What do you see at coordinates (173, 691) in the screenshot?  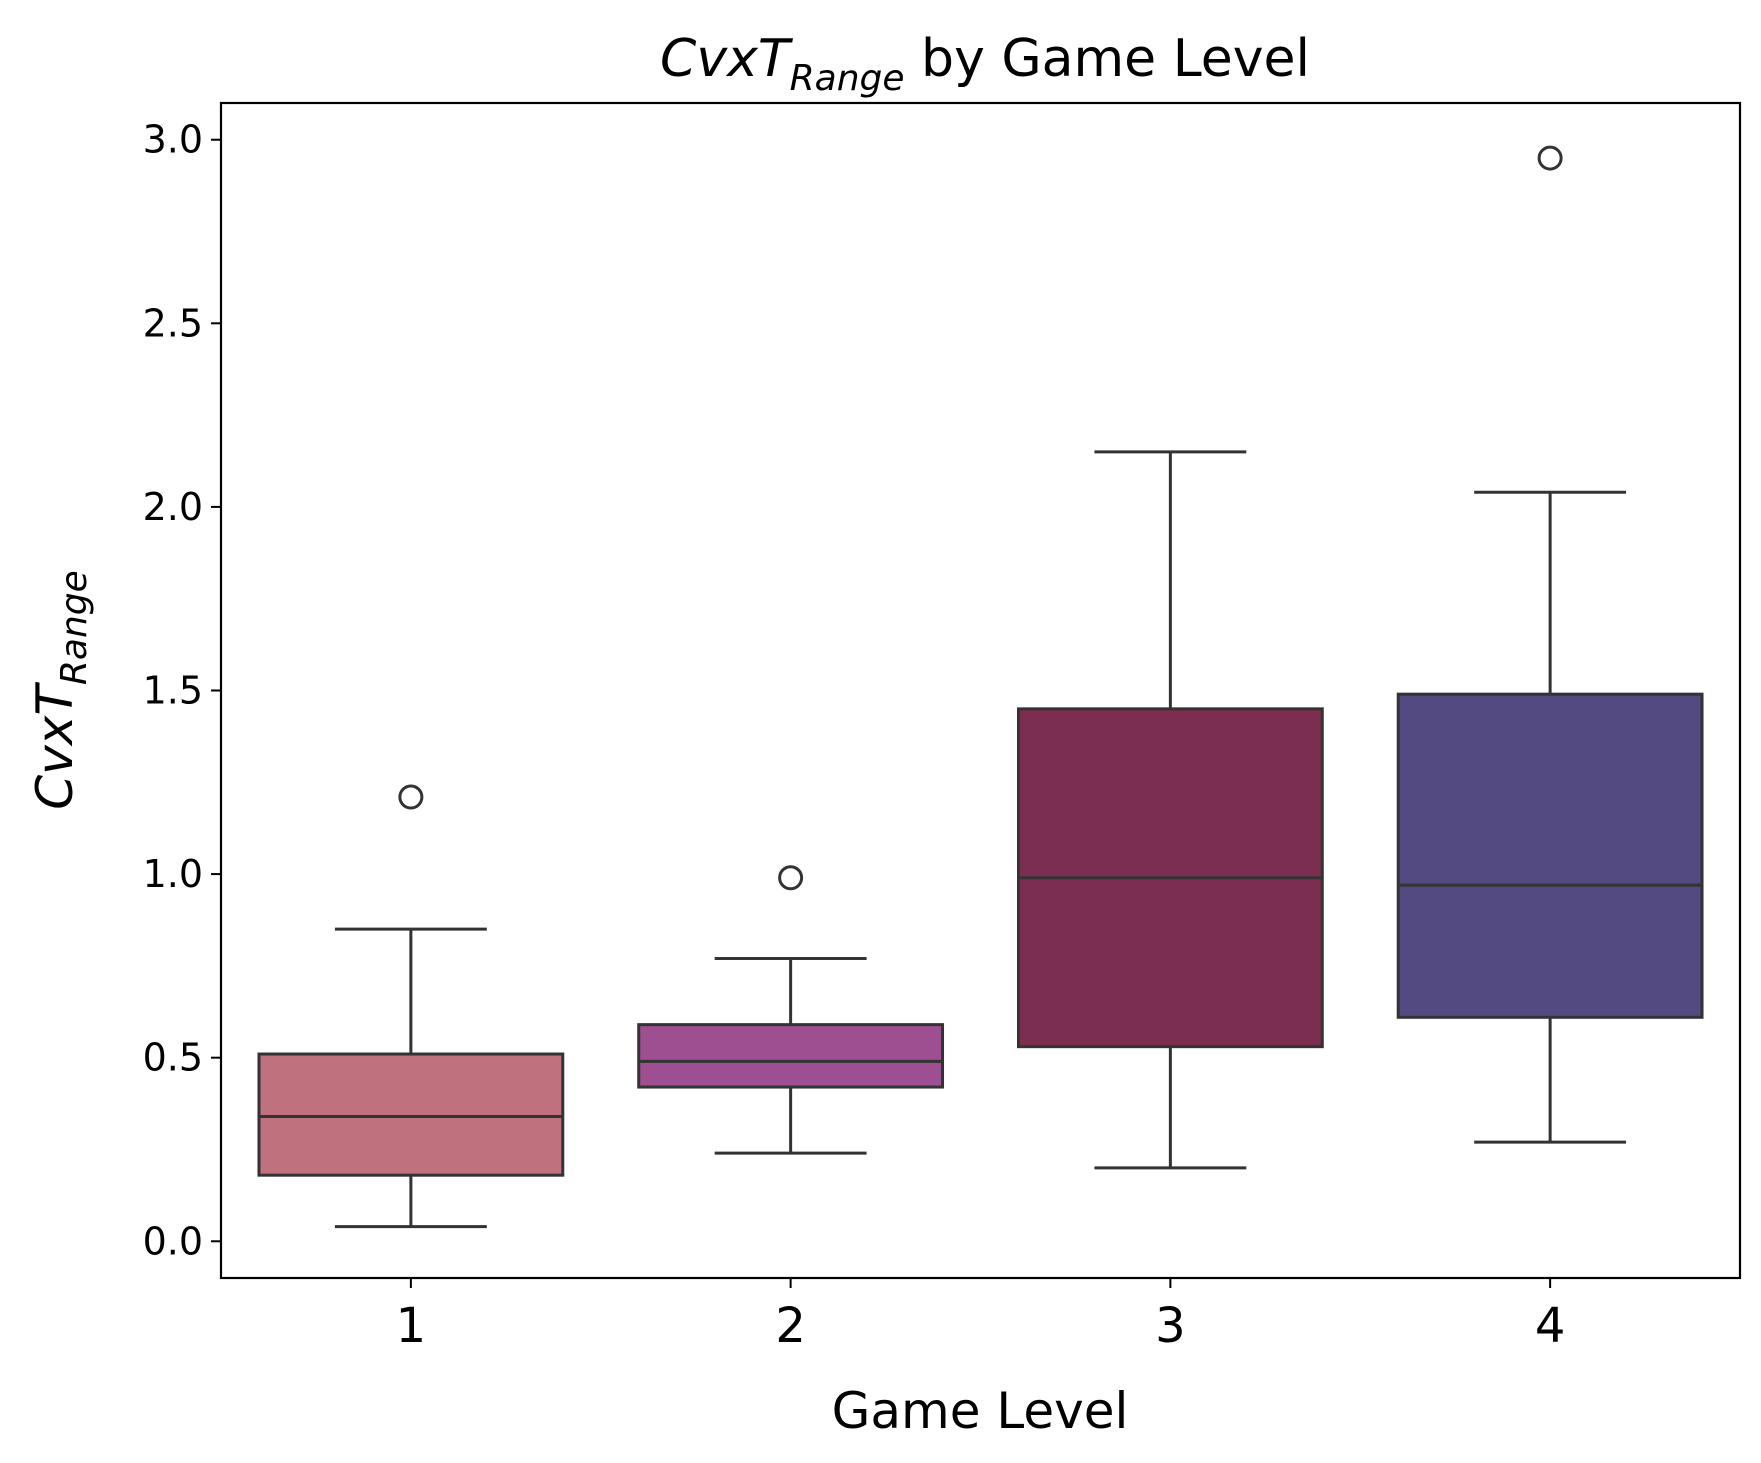 I see `y-tick-label: 1.5` at bounding box center [173, 691].